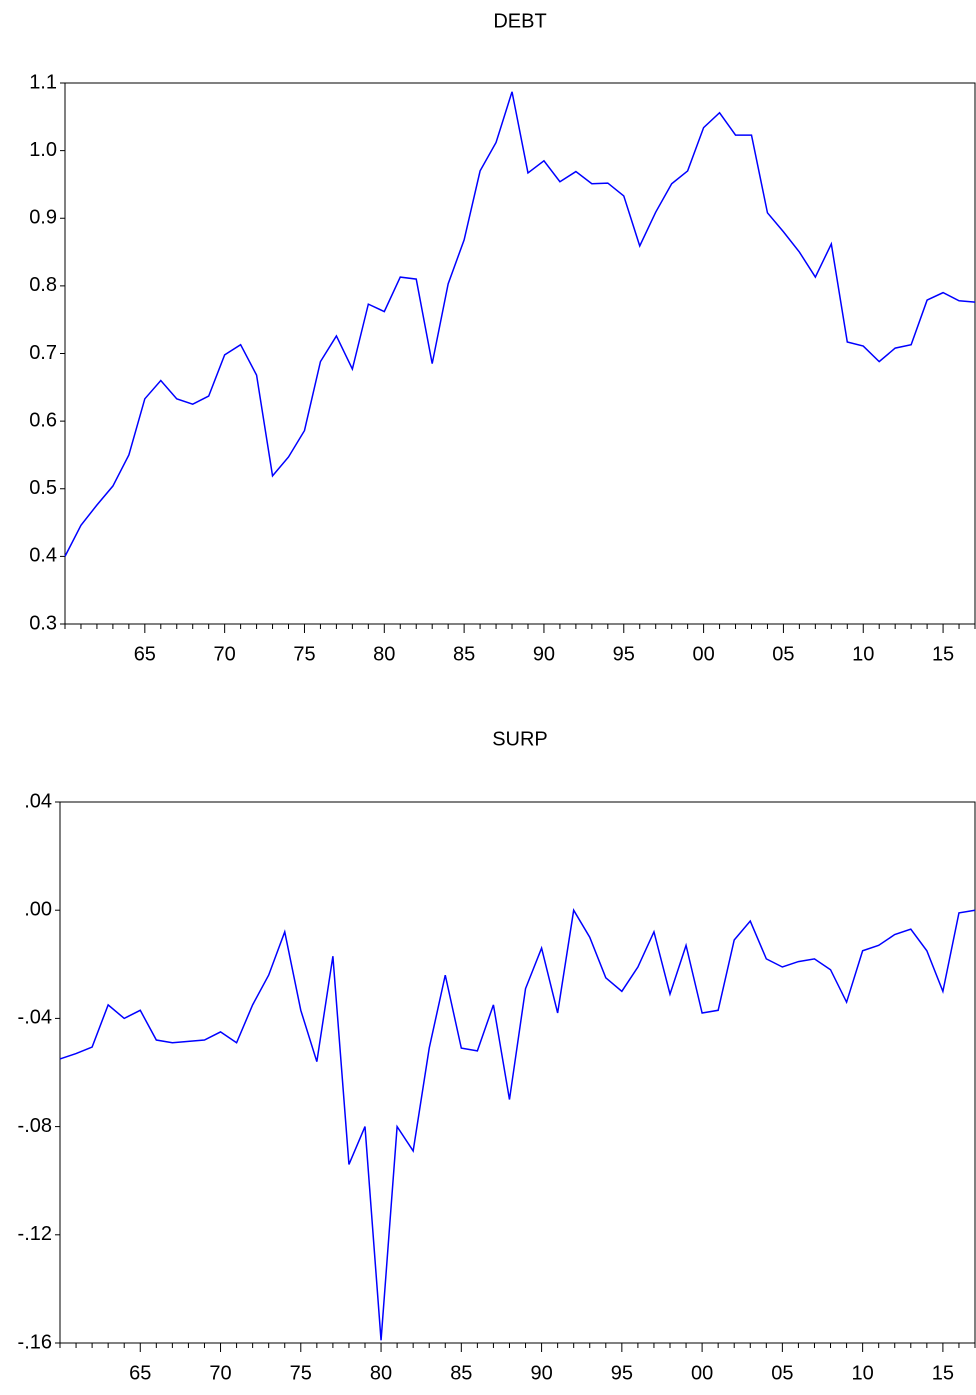  I want to click on y-tick-label: 1.0, so click(43, 150).